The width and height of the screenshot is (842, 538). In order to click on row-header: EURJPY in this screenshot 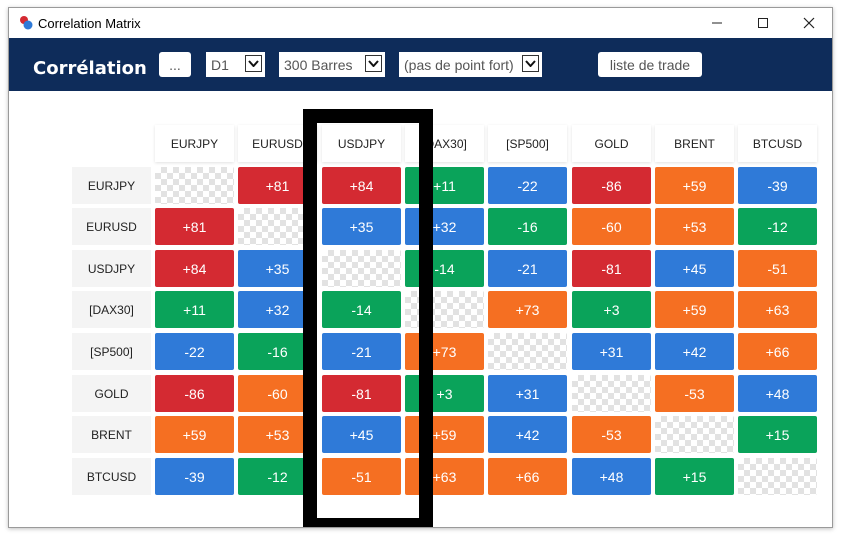, I will do `click(111, 185)`.